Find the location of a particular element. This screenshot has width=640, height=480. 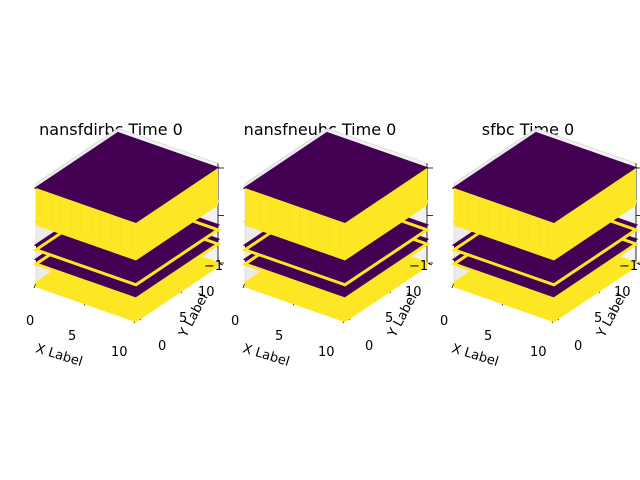

subplot-3-layers is located at coordinates (545, 227).